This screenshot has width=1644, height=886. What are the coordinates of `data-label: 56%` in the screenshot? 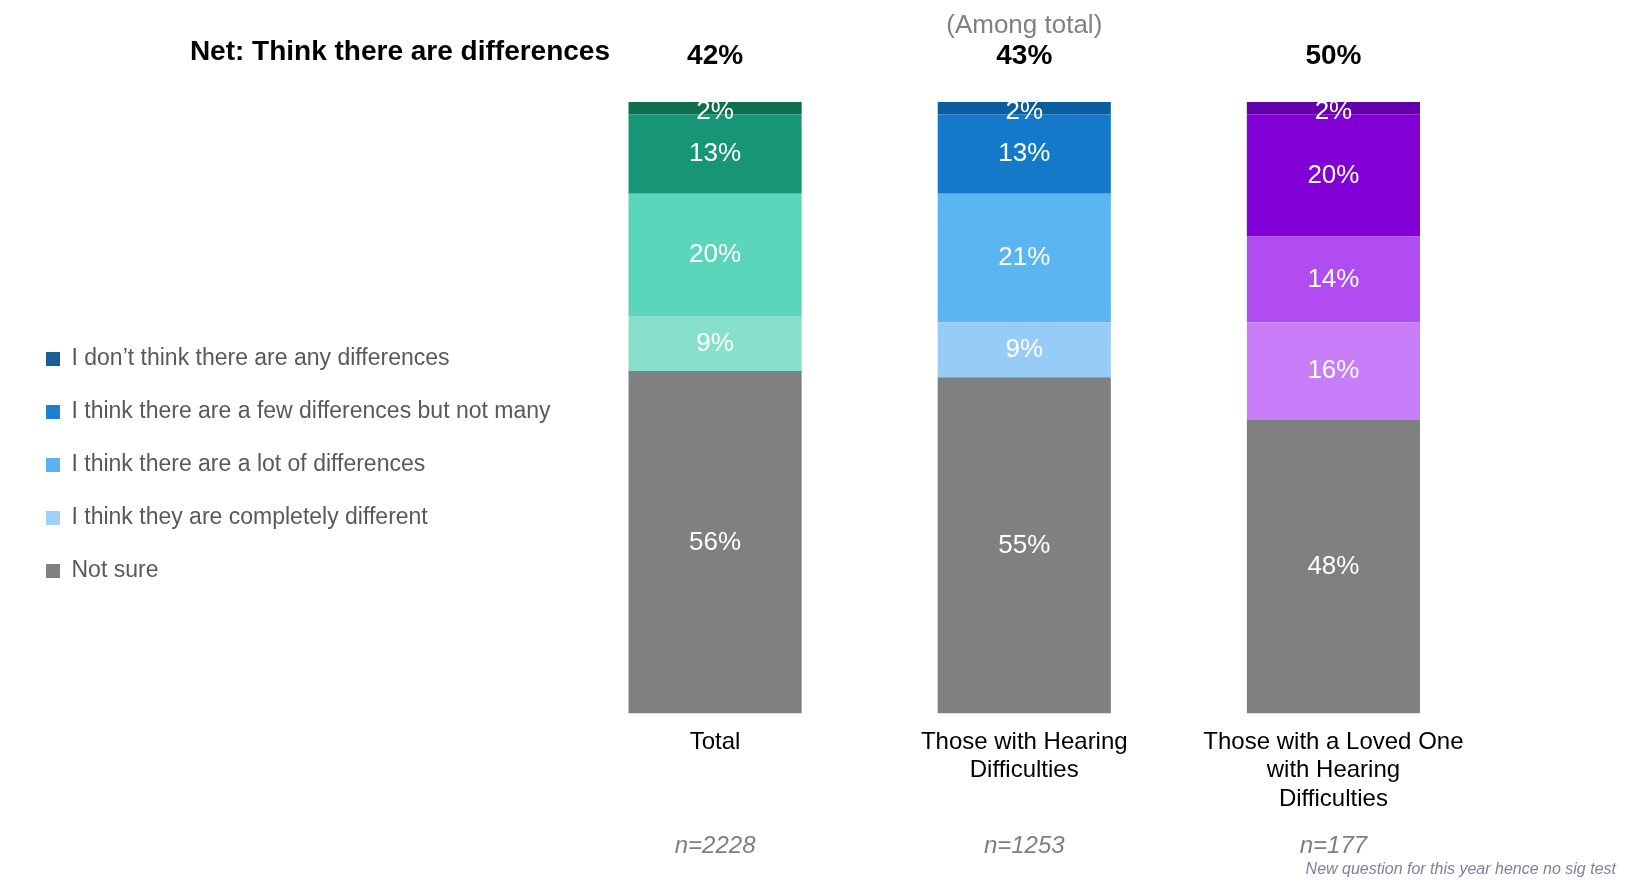 It's located at (715, 540).